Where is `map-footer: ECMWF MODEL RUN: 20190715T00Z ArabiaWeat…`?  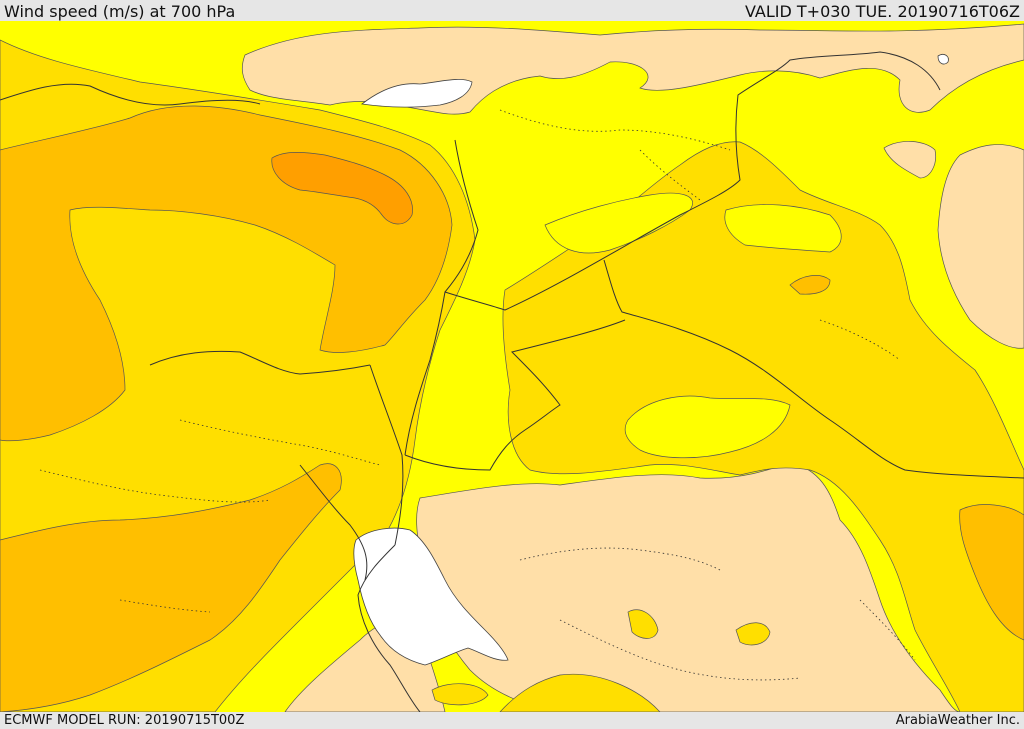
map-footer: ECMWF MODEL RUN: 20190715T00Z ArabiaWeat… is located at coordinates (512, 720).